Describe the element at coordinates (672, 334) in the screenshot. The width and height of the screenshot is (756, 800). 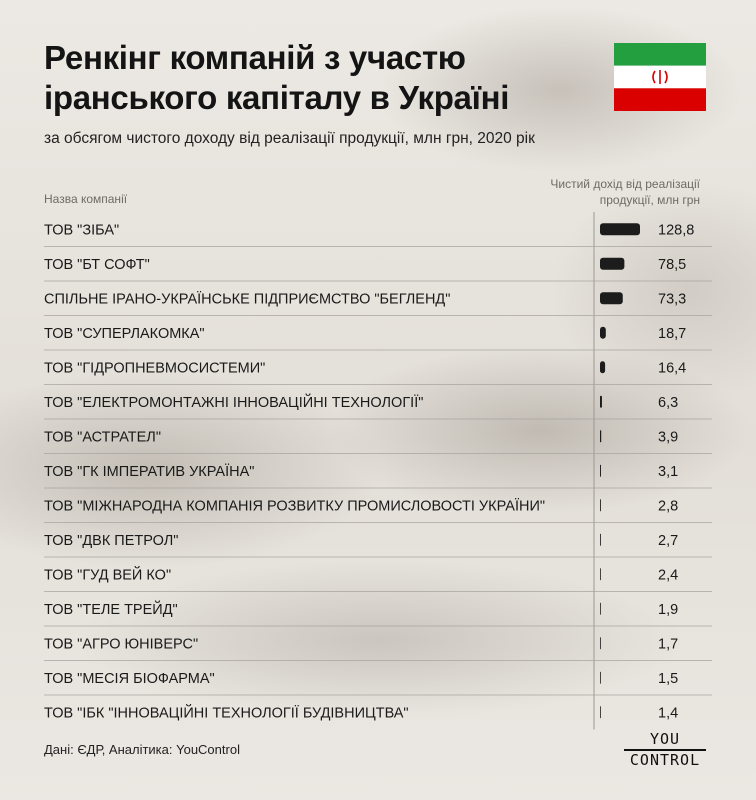
I see `revenue-value-label: 18,7` at that location.